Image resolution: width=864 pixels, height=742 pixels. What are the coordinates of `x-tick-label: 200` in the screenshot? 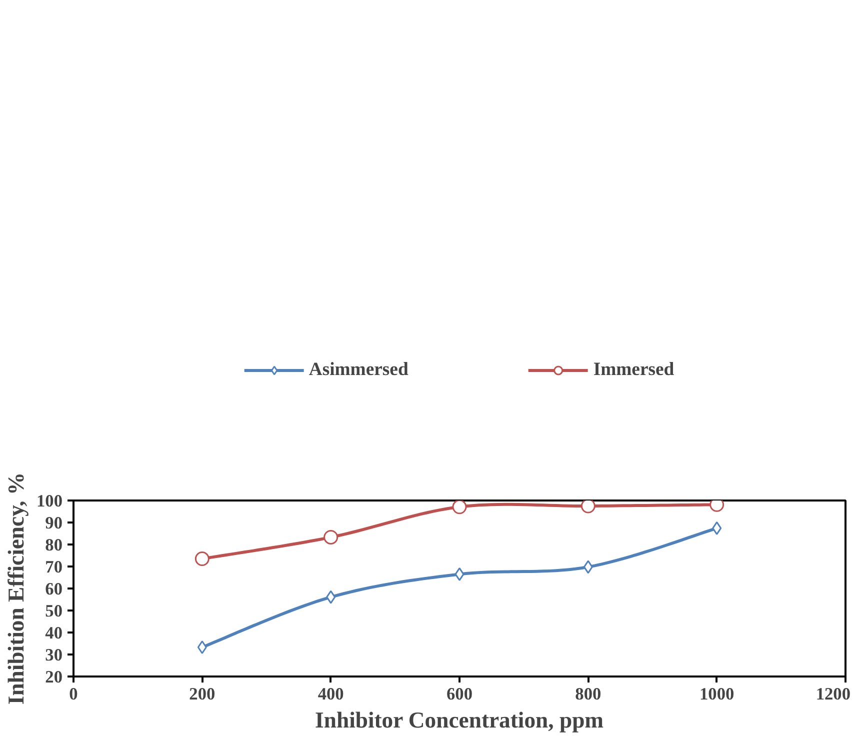 It's located at (202, 694).